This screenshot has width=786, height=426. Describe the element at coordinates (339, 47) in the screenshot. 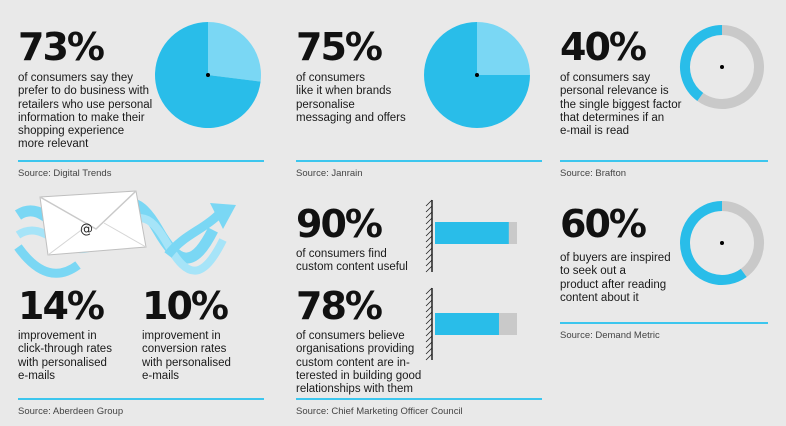

I see `stat-value-75: 75%` at that location.